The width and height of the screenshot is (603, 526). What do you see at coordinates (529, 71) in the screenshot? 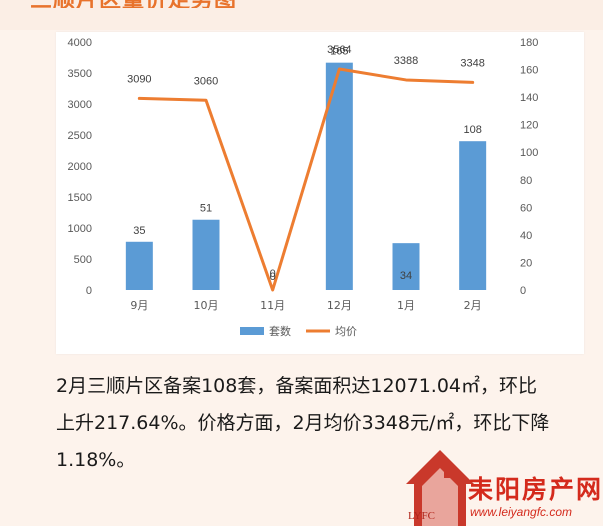
I see `right-axis-tick-label: 160` at bounding box center [529, 71].